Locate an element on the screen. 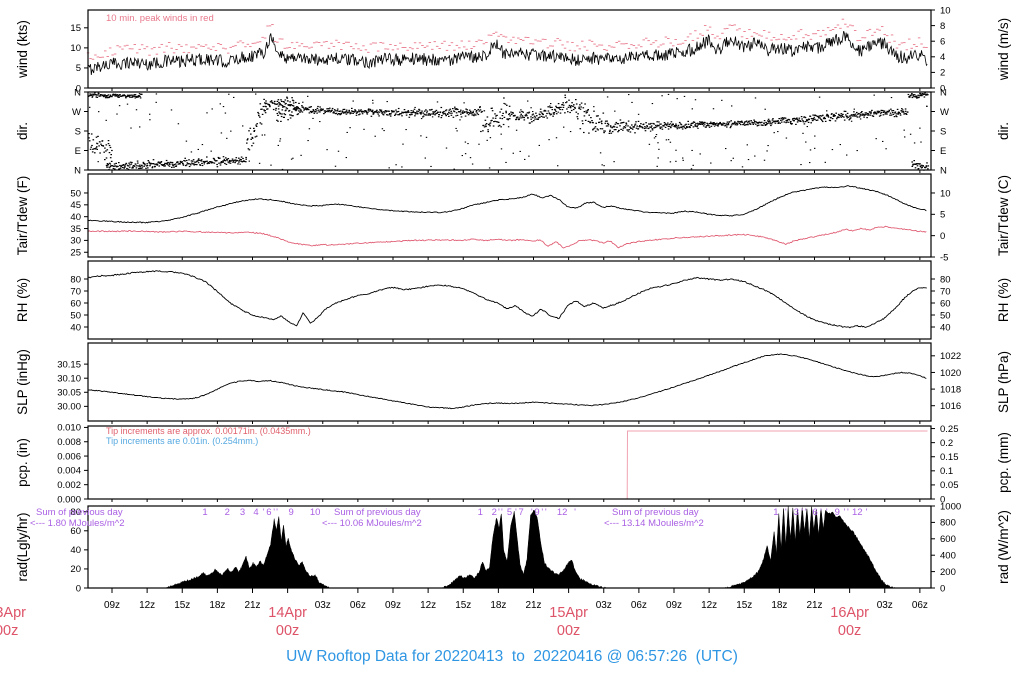 The image size is (1024, 700). tick-label-left: 30 is located at coordinates (75, 241).